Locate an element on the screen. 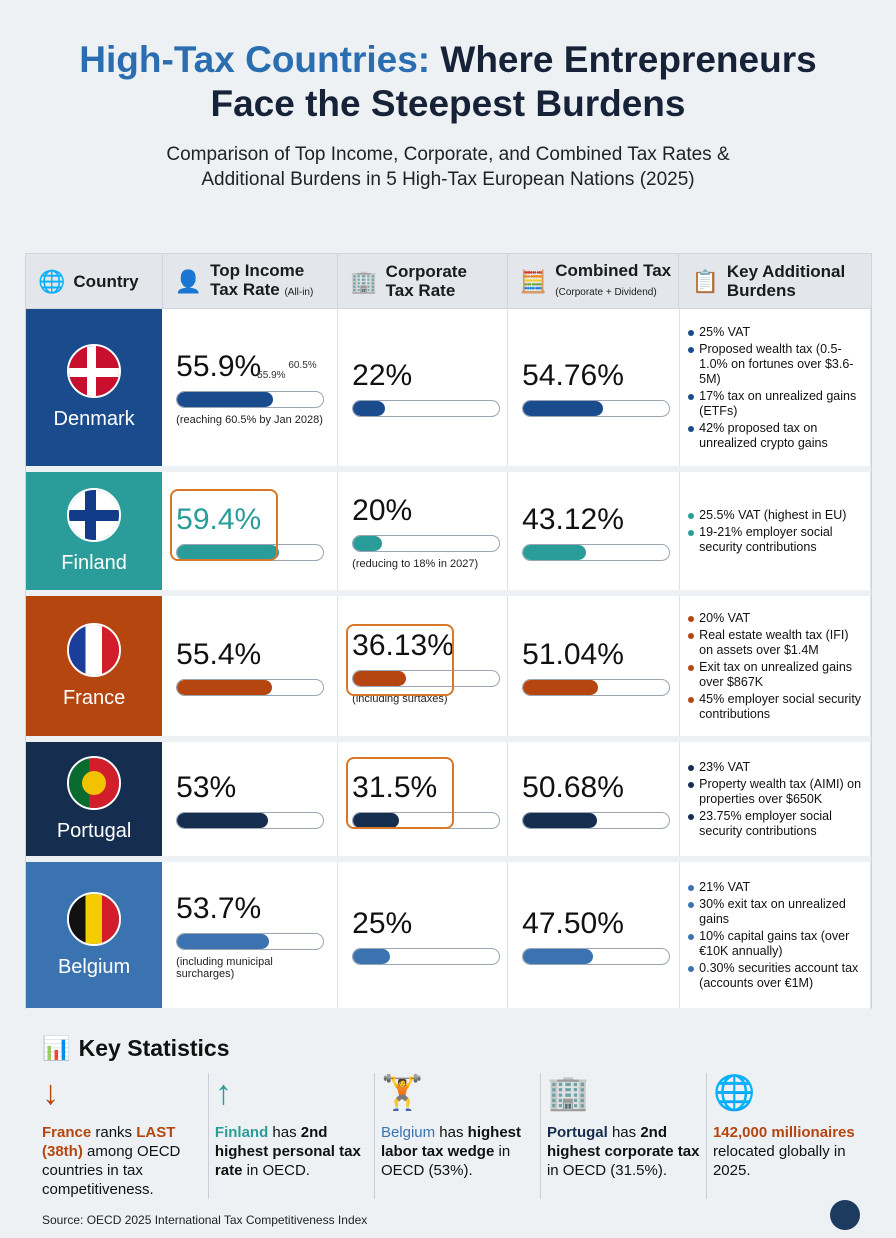 The image size is (896, 1238). globe-trend-icon: 🌐 is located at coordinates (734, 1093).